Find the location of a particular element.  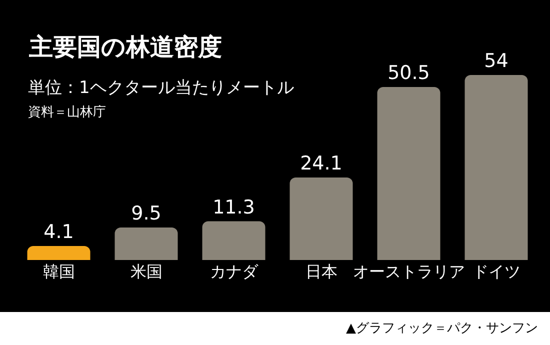

data-label: 4.1 is located at coordinates (59, 231).